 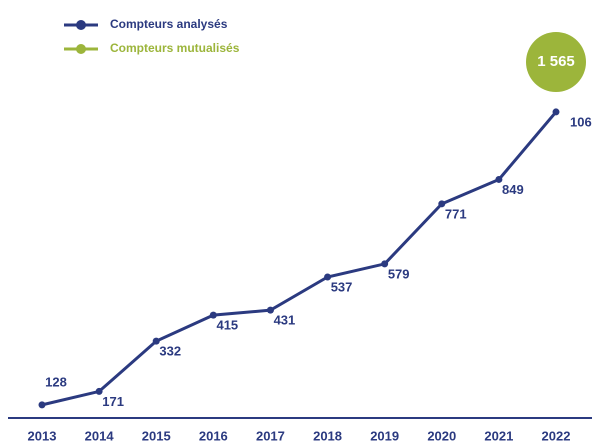 What do you see at coordinates (227, 325) in the screenshot?
I see `data-label: 415` at bounding box center [227, 325].